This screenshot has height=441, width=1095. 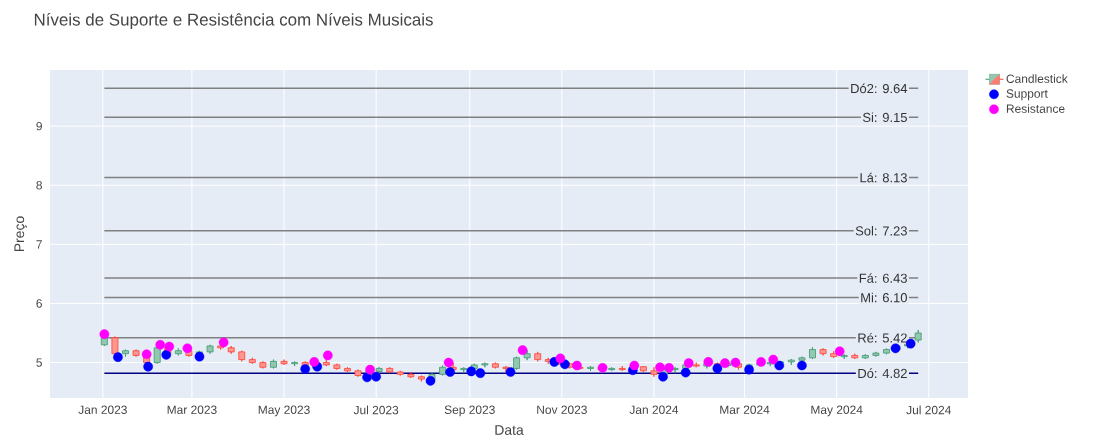 What do you see at coordinates (102, 409) in the screenshot?
I see `x-tick-label: Jan 2023` at bounding box center [102, 409].